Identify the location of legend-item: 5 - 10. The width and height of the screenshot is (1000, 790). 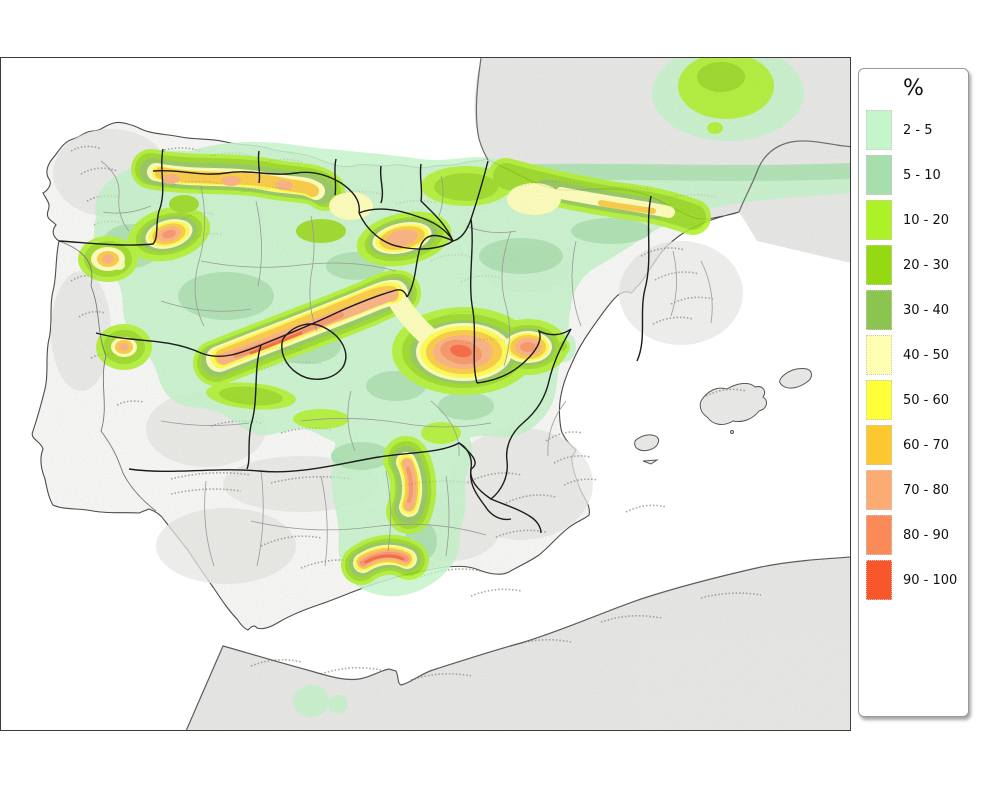
(917, 175).